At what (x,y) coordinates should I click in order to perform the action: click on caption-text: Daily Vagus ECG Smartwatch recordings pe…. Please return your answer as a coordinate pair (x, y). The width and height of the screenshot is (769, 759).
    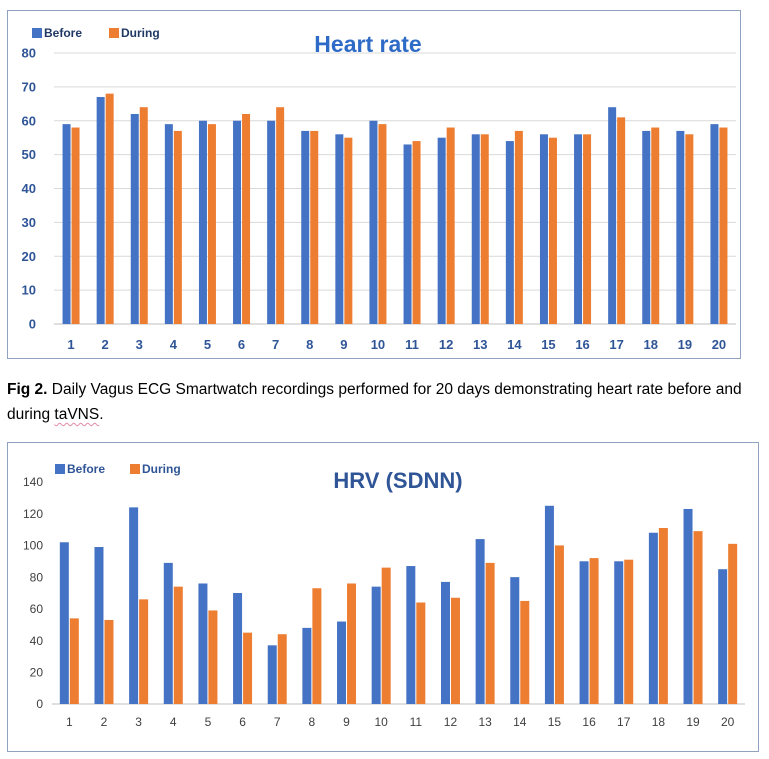
    Looking at the image, I should click on (374, 402).